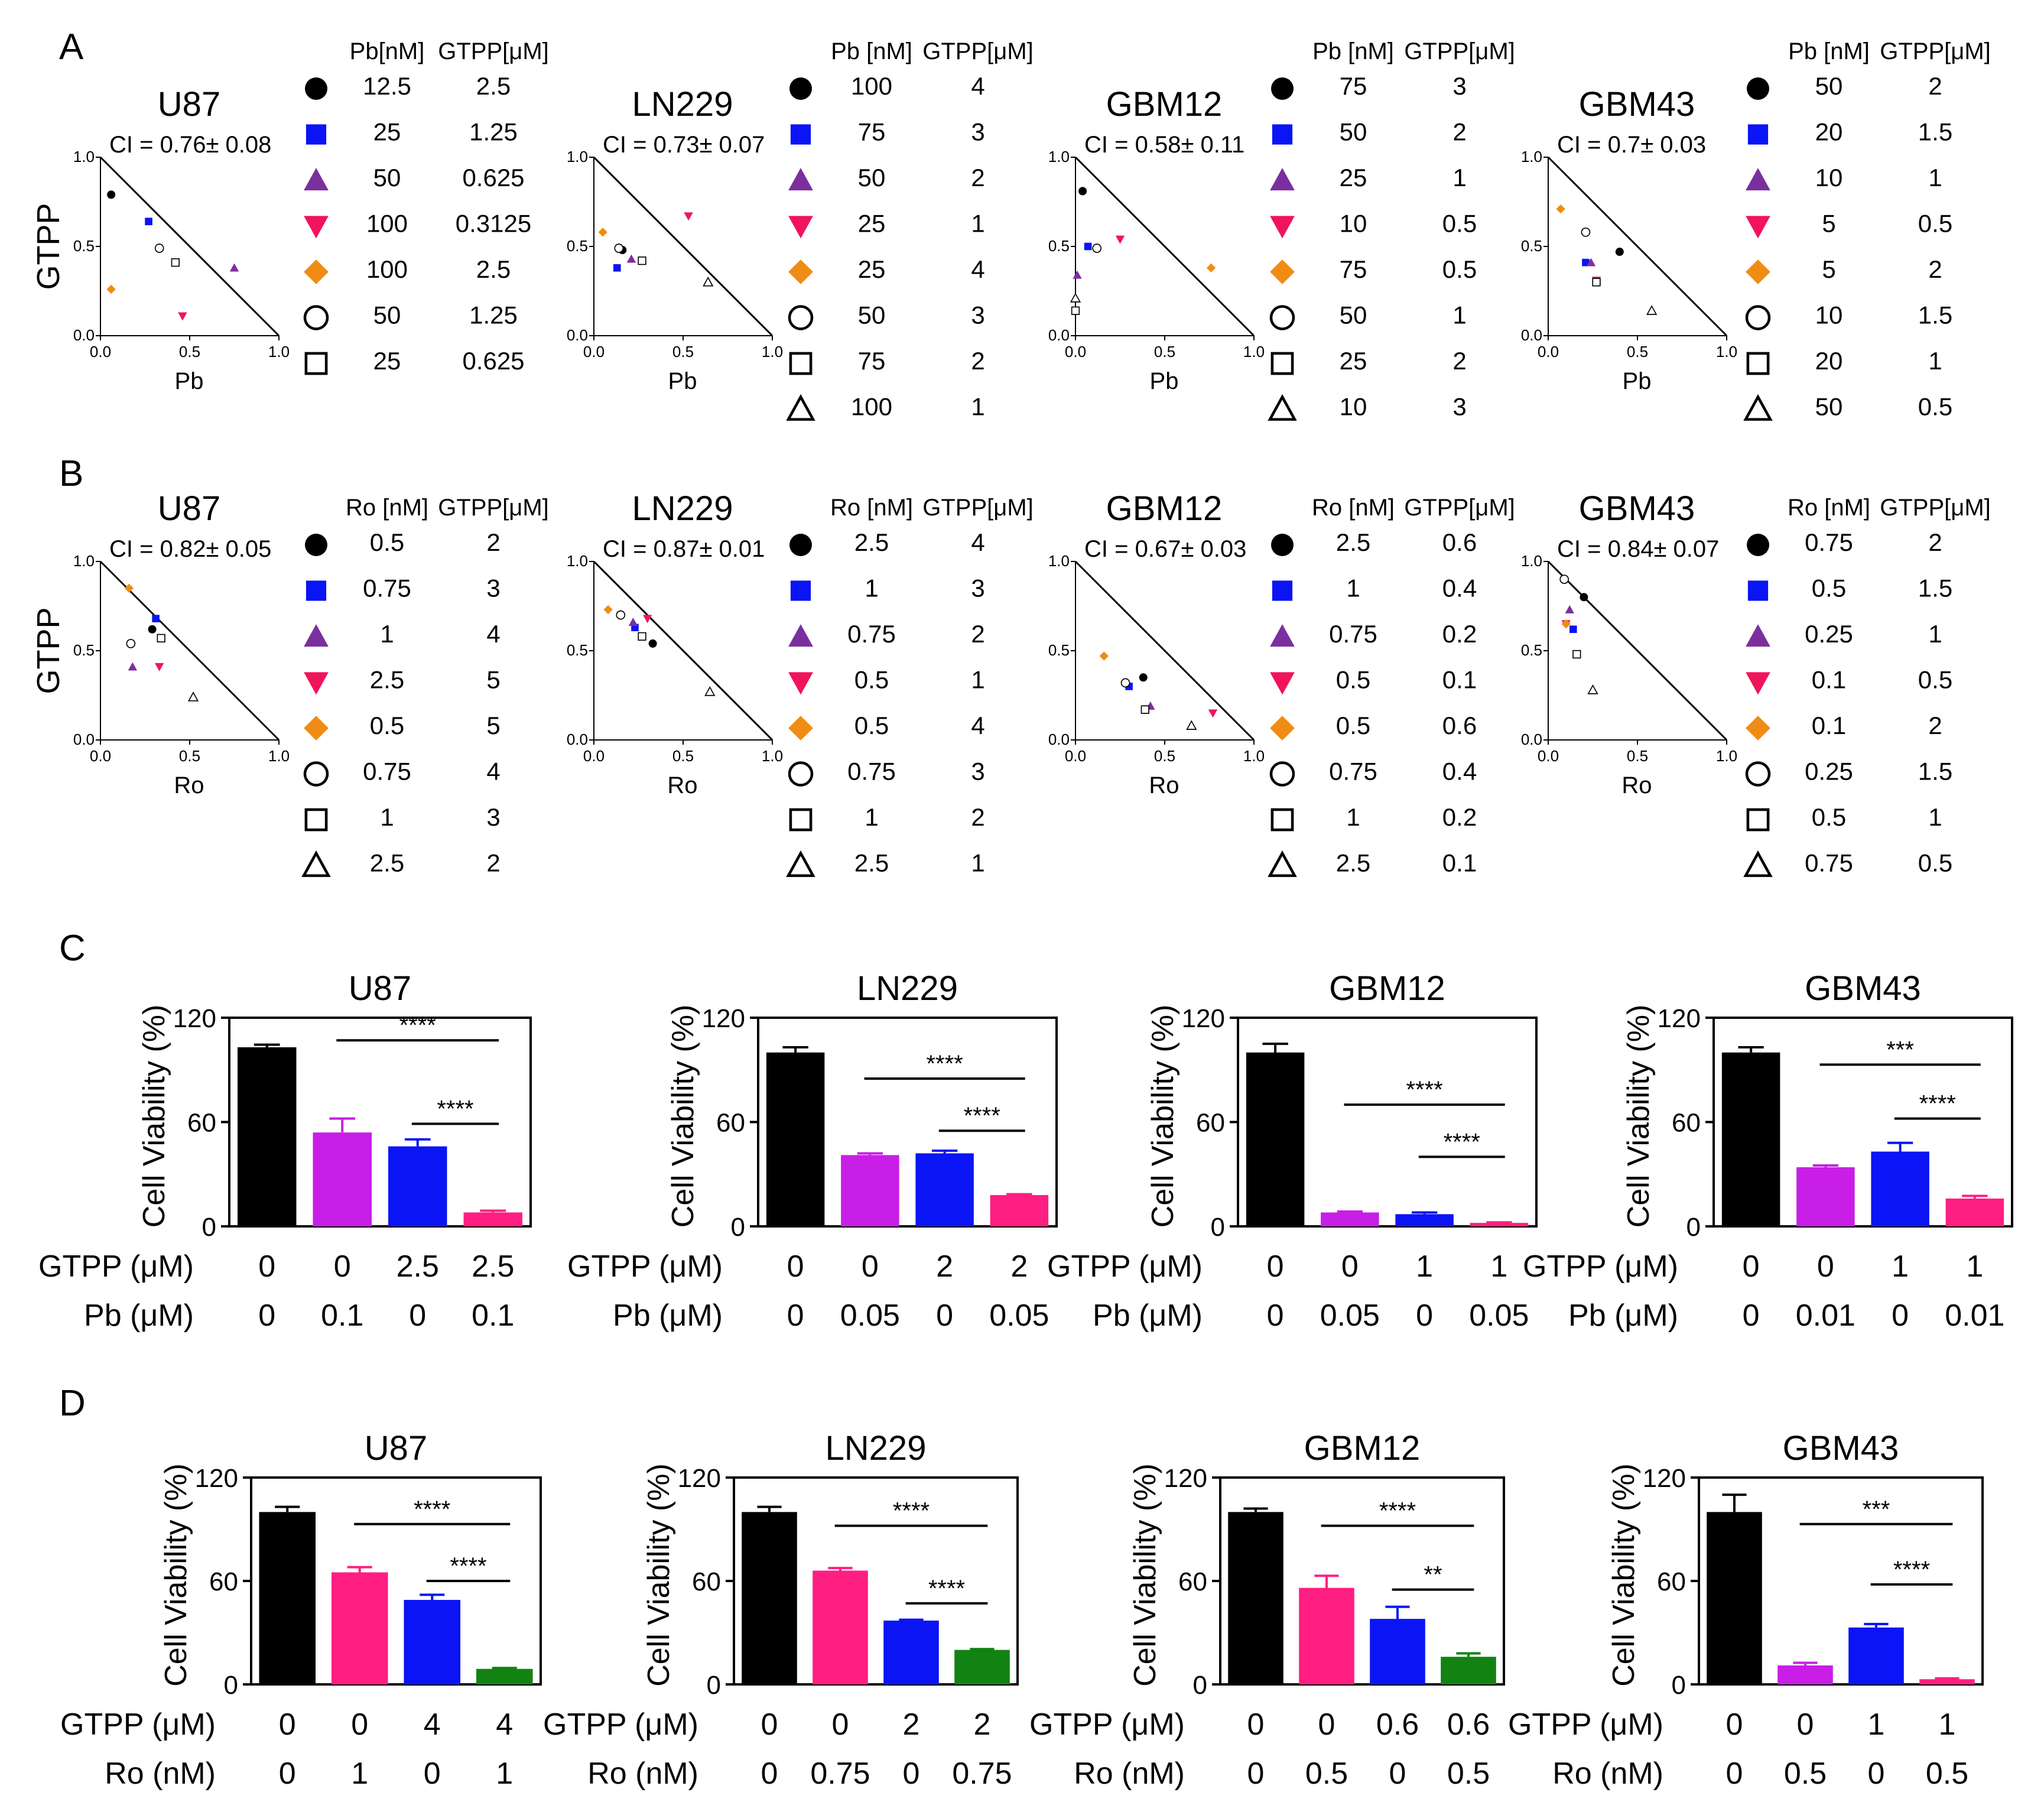 This screenshot has height=1815, width=2044. I want to click on table-dose-value: 25, so click(387, 361).